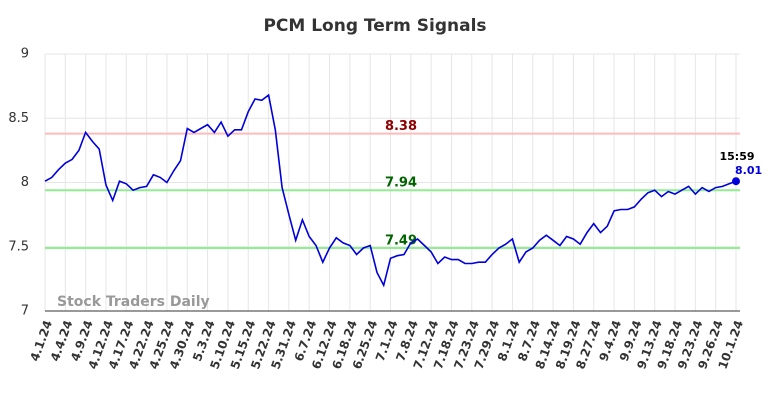 Image resolution: width=784 pixels, height=398 pixels. Describe the element at coordinates (25, 54) in the screenshot. I see `y-tick-label: 9` at that location.